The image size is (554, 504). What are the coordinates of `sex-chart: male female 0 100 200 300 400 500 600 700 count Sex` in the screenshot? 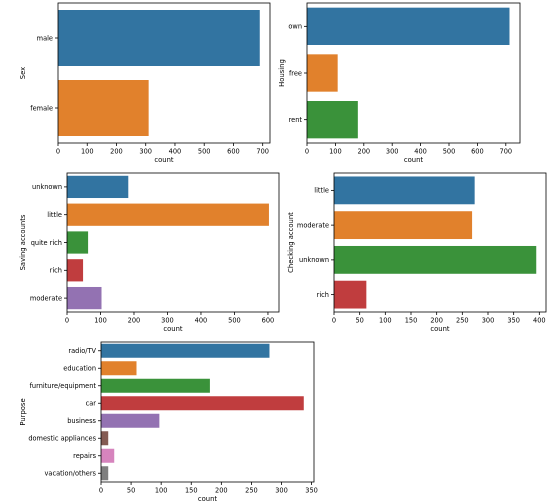 It's located at (145, 83).